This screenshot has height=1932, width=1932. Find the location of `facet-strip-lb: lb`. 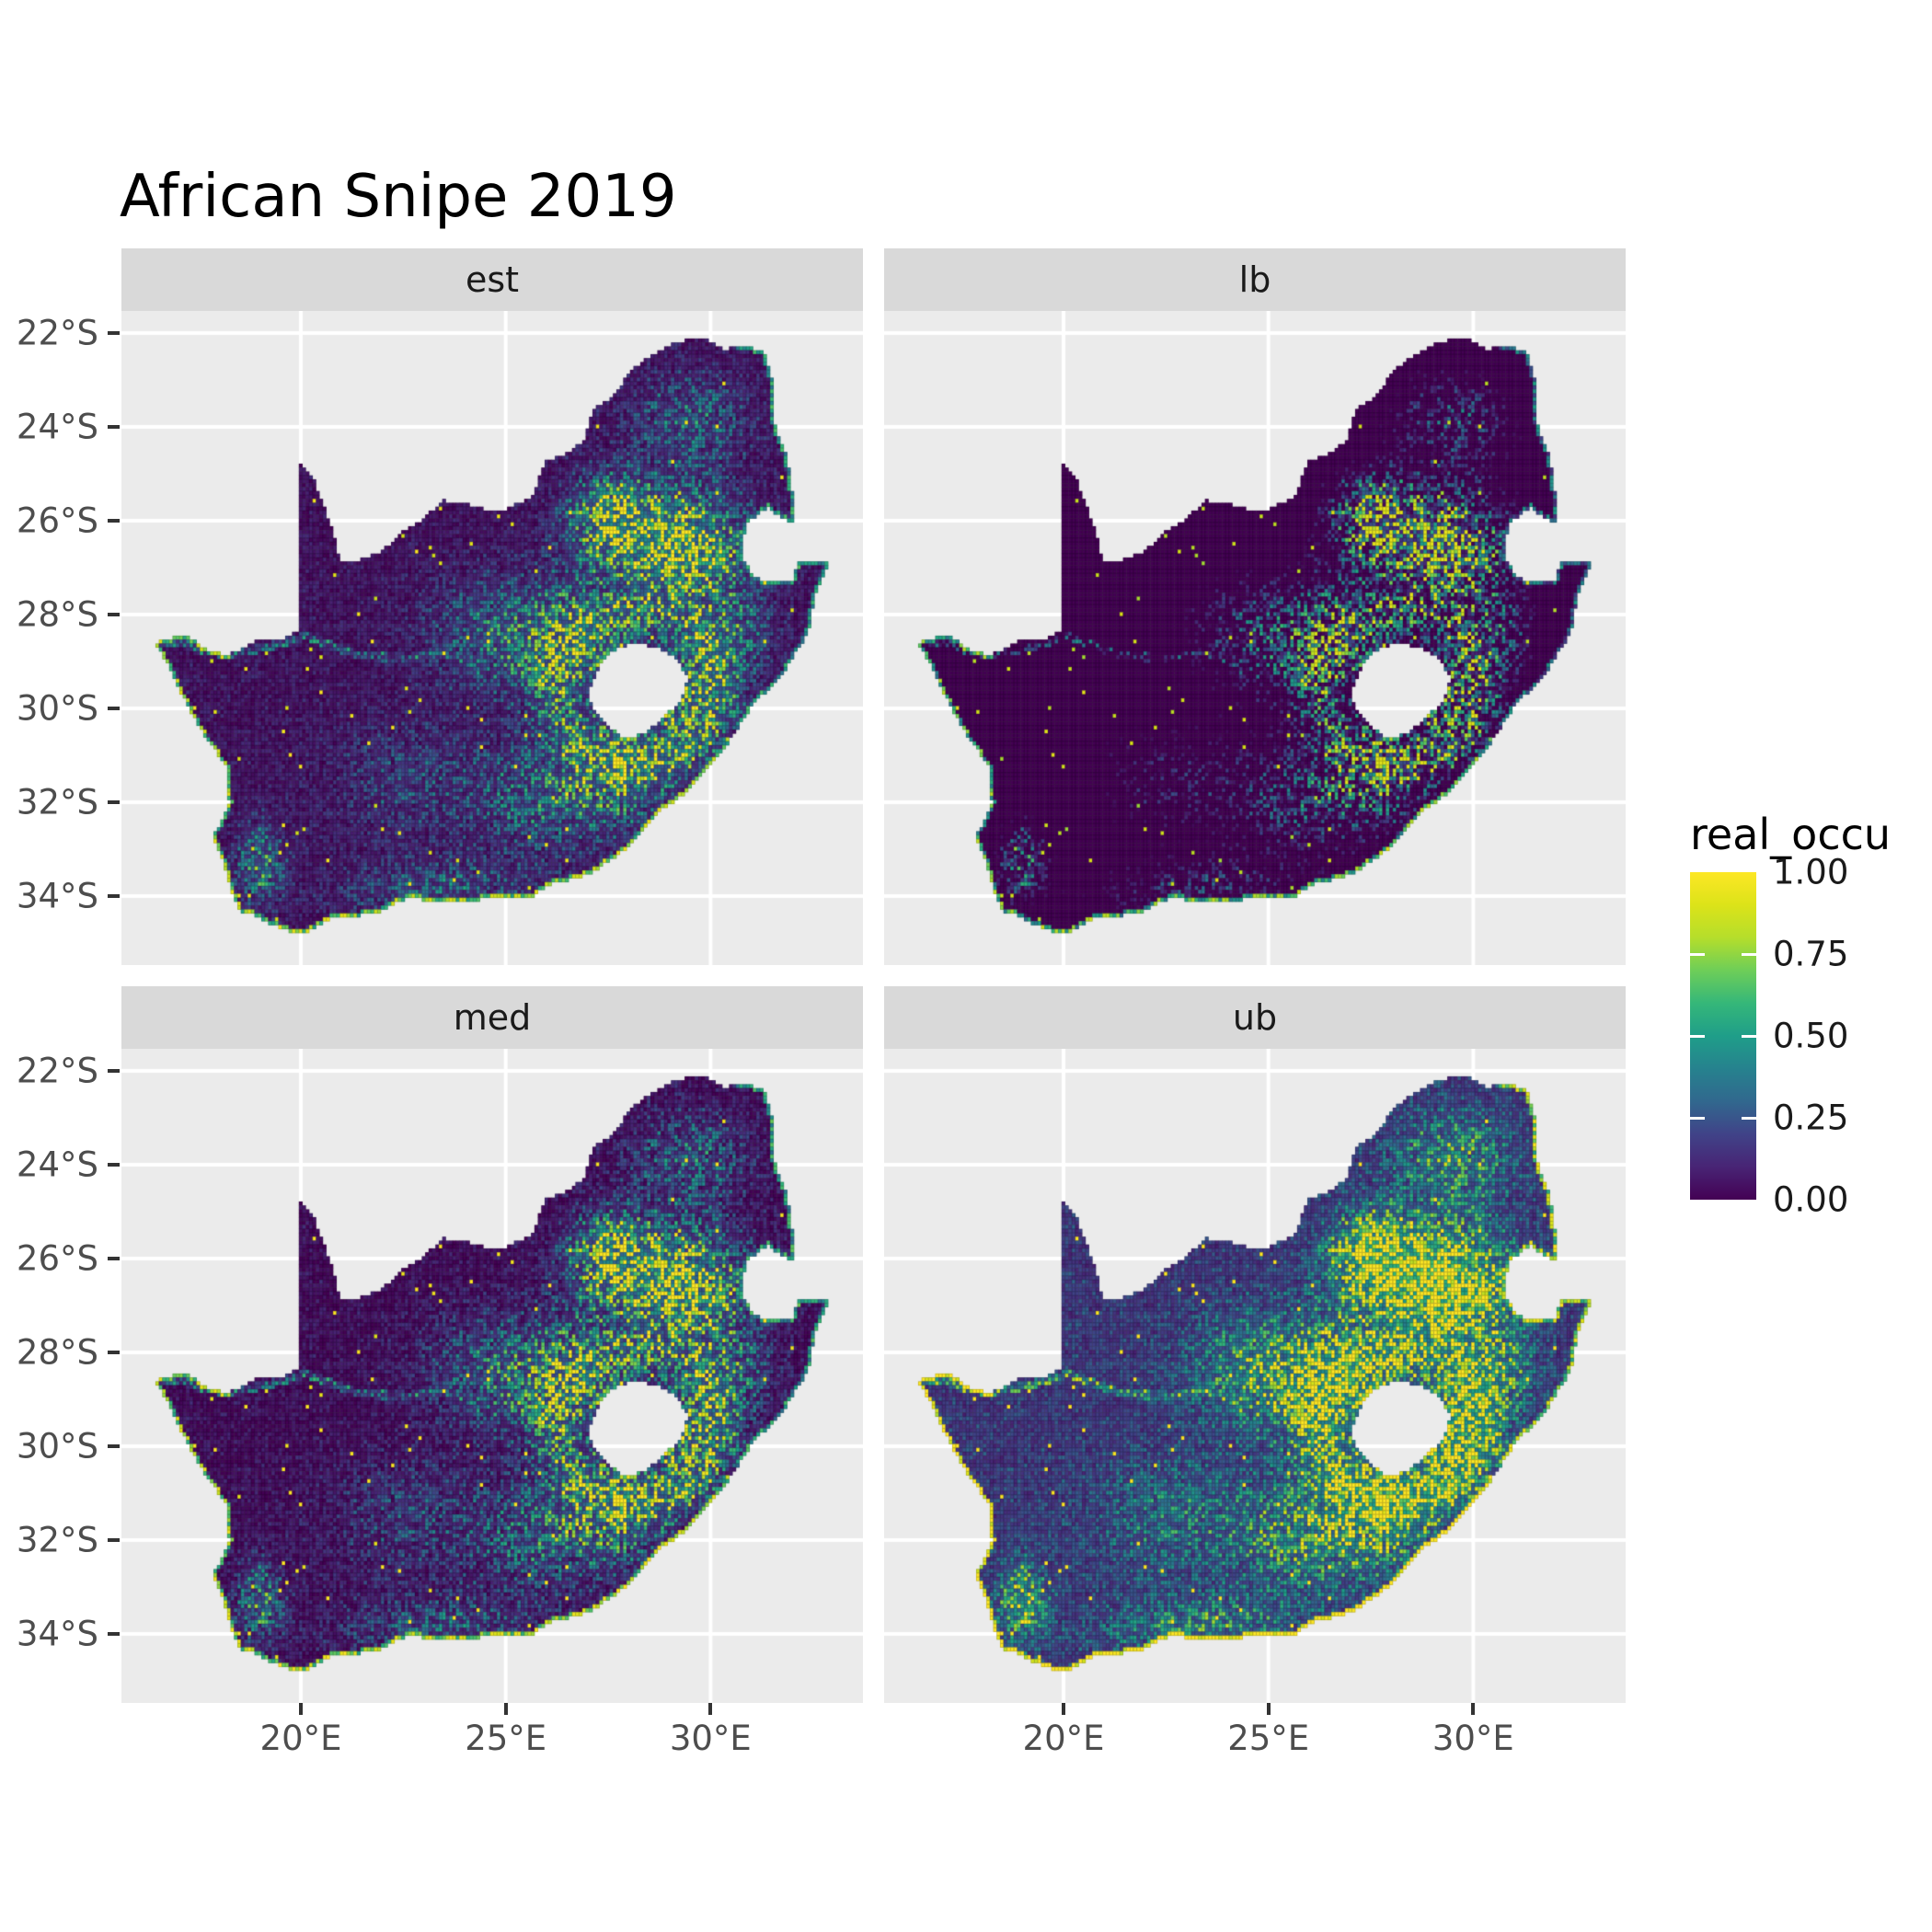

facet-strip-lb: lb is located at coordinates (1255, 279).